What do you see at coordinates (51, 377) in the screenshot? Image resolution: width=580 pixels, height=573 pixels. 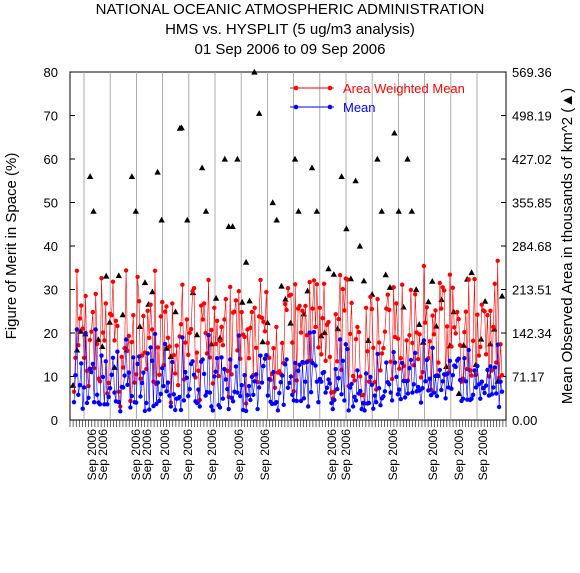 I see `y-tick-label-10: 10` at bounding box center [51, 377].